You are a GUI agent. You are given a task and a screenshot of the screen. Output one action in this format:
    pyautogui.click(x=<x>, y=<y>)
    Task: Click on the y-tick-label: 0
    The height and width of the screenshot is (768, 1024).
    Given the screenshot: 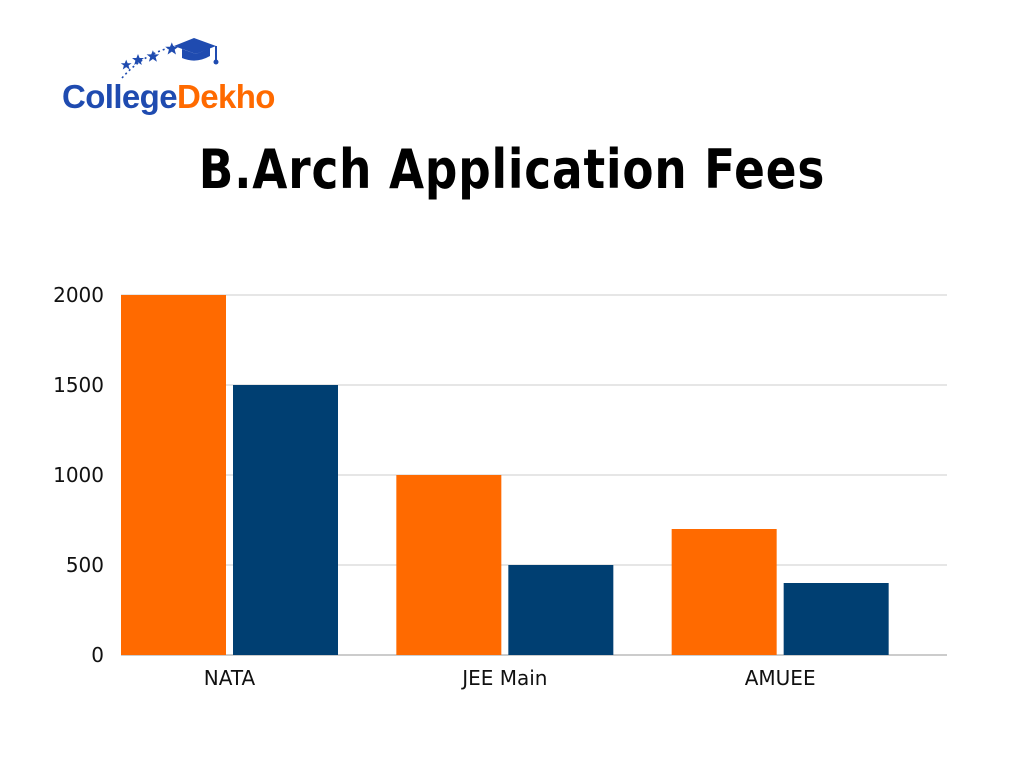 What is the action you would take?
    pyautogui.click(x=97, y=655)
    